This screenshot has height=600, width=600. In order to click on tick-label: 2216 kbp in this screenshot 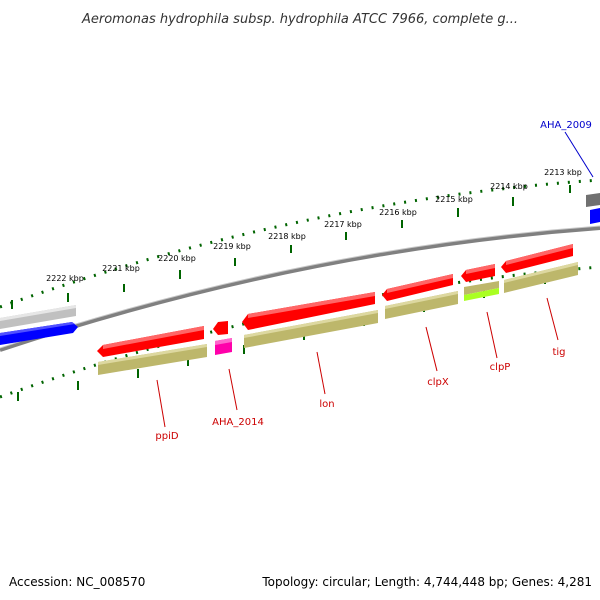, I will do `click(398, 212)`.